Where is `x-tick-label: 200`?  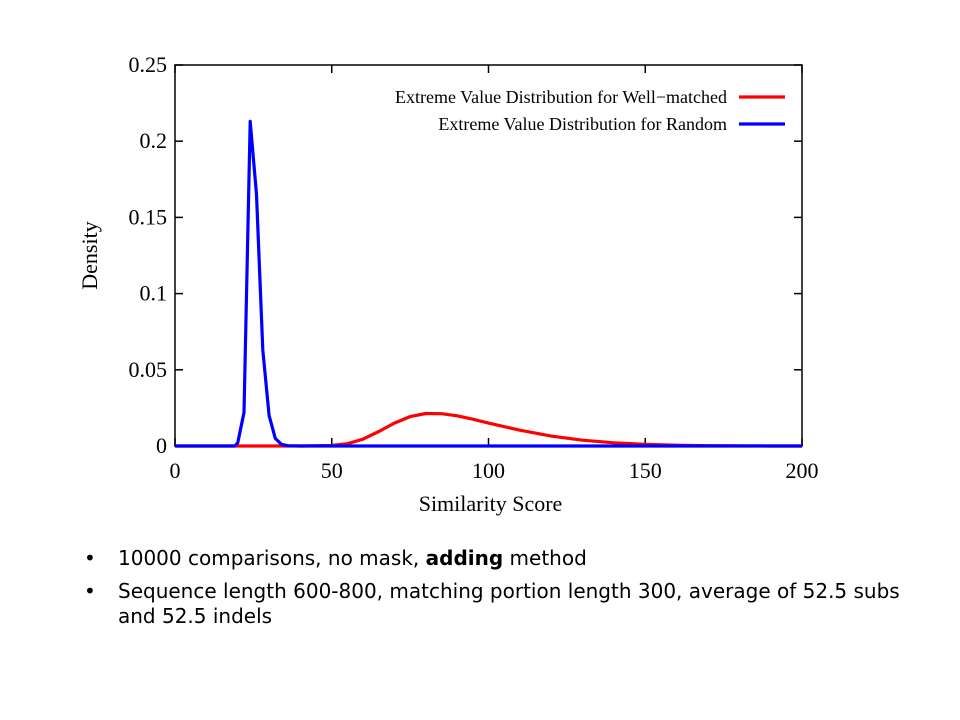 x-tick-label: 200 is located at coordinates (802, 470).